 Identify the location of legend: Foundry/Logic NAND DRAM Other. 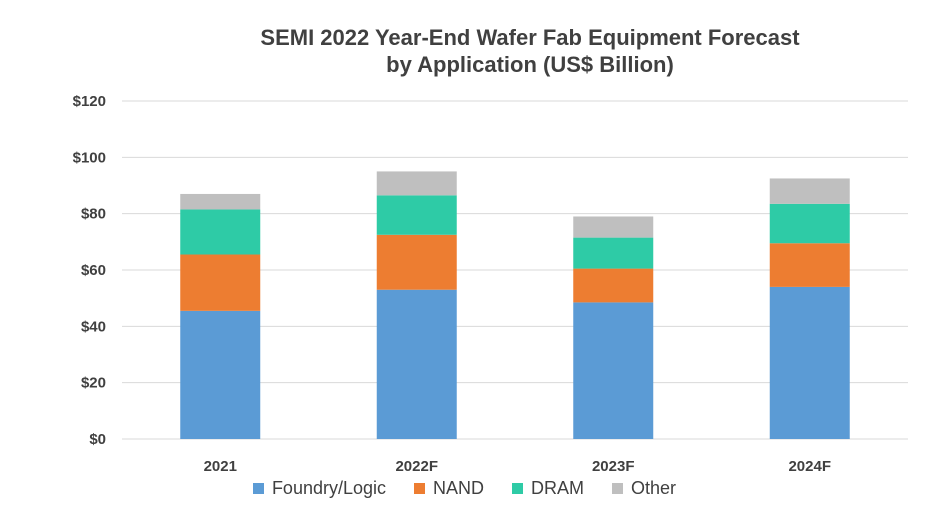
(464, 488).